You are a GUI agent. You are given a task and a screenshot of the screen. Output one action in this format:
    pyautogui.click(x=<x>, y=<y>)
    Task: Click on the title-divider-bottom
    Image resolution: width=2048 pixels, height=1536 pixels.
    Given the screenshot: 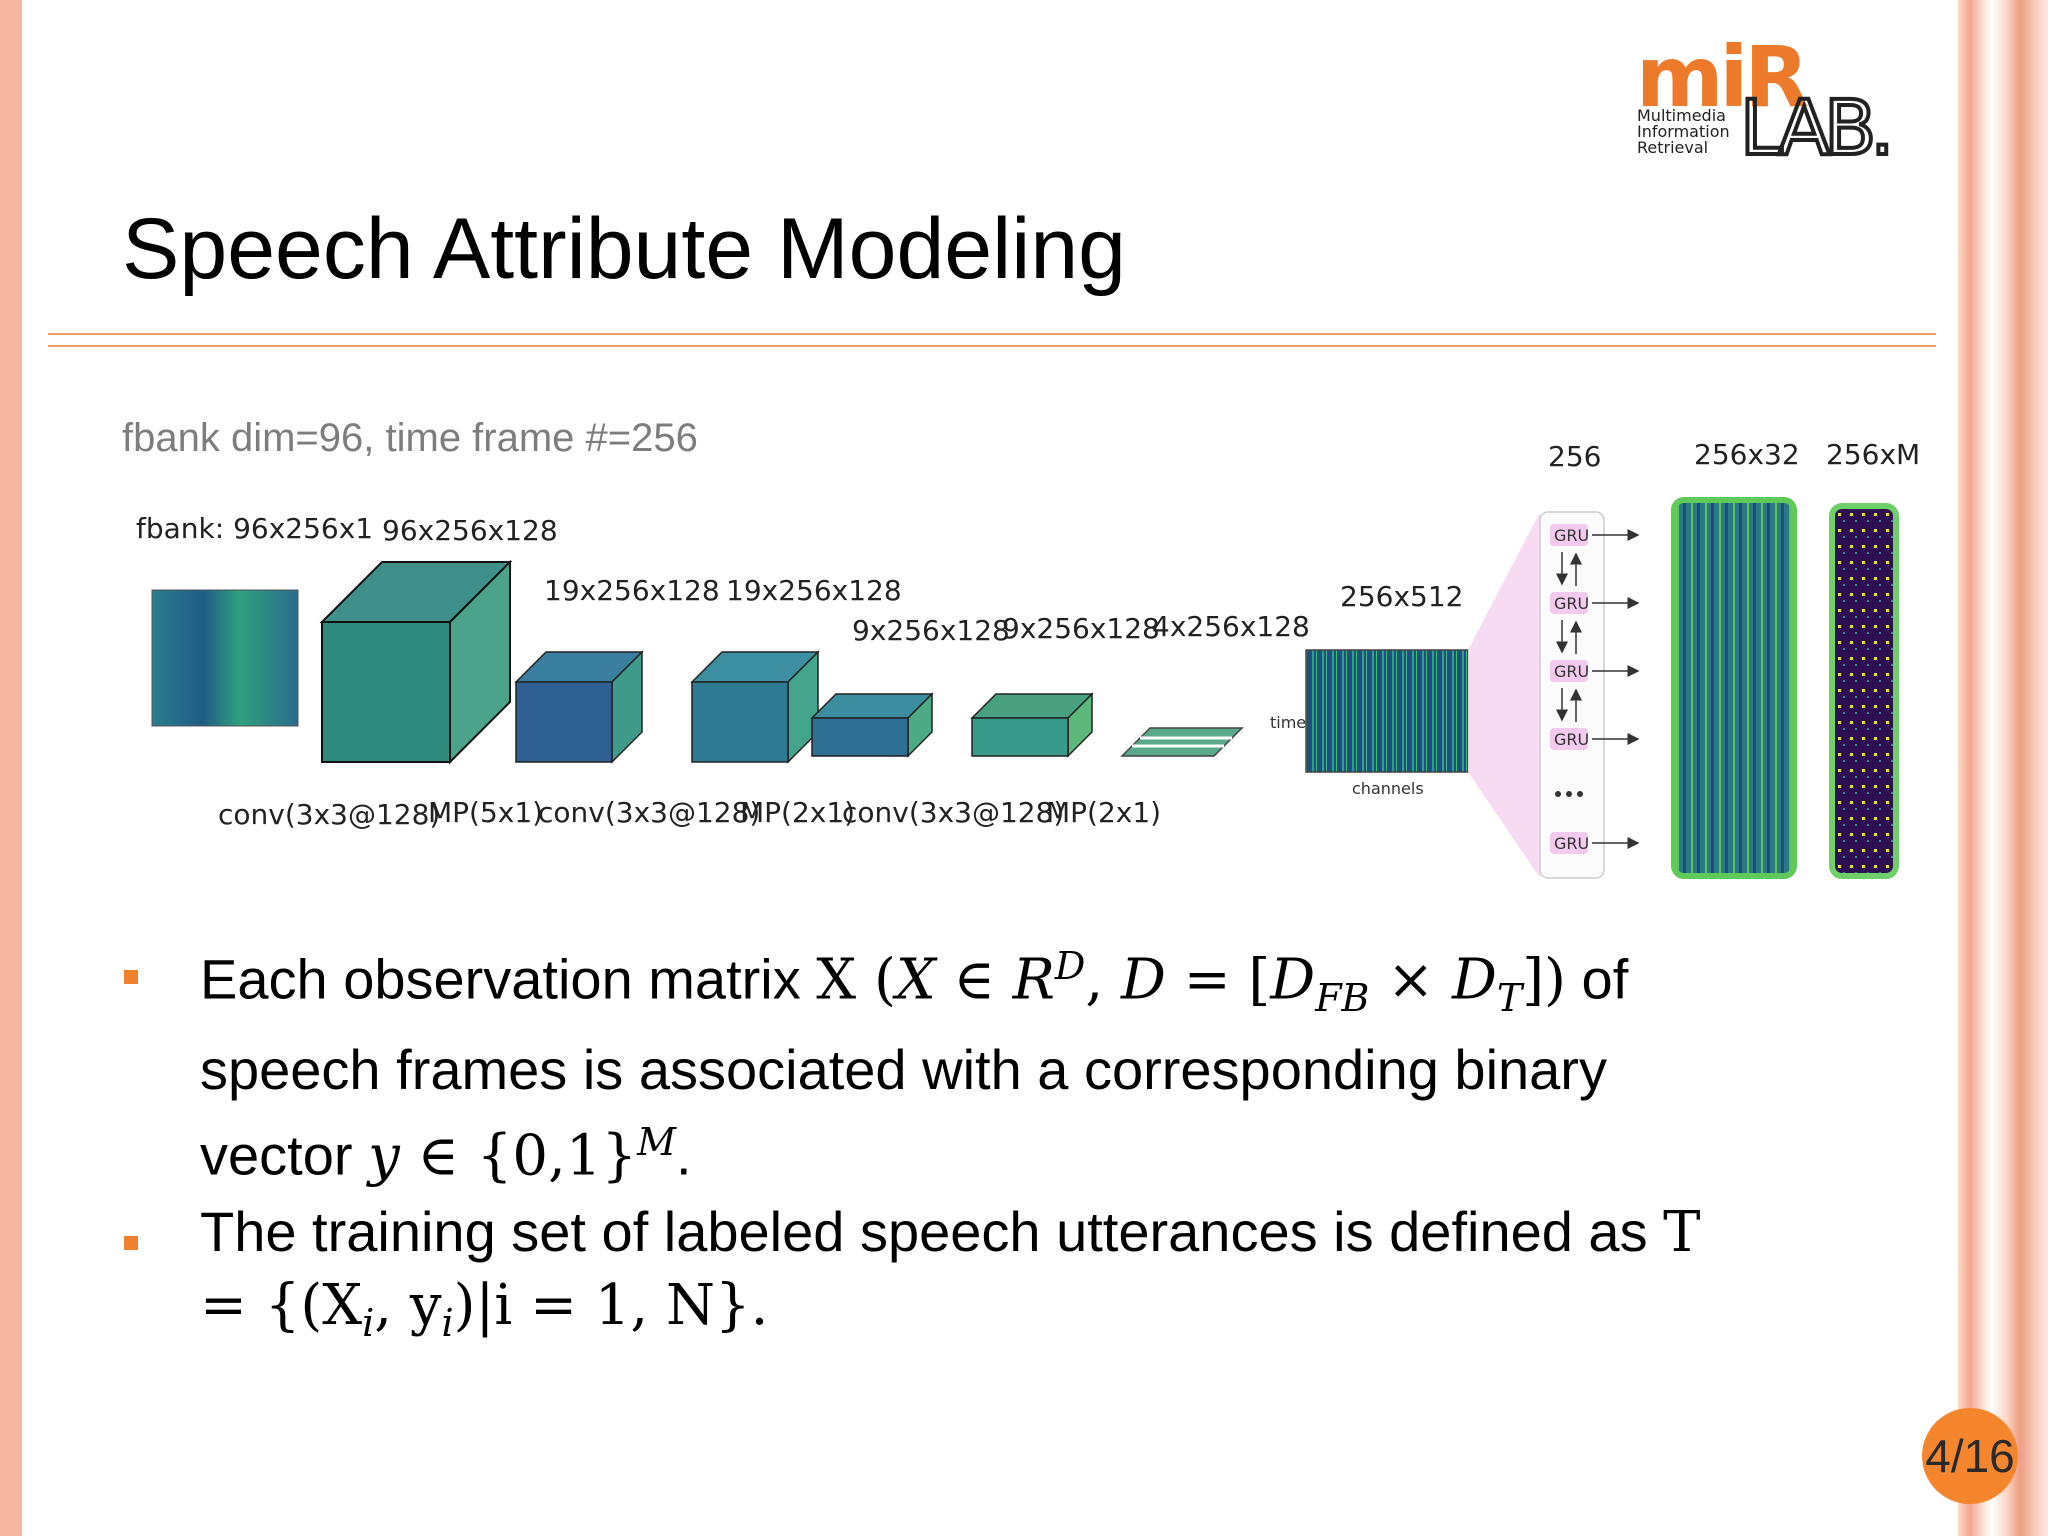 What is the action you would take?
    pyautogui.click(x=992, y=346)
    